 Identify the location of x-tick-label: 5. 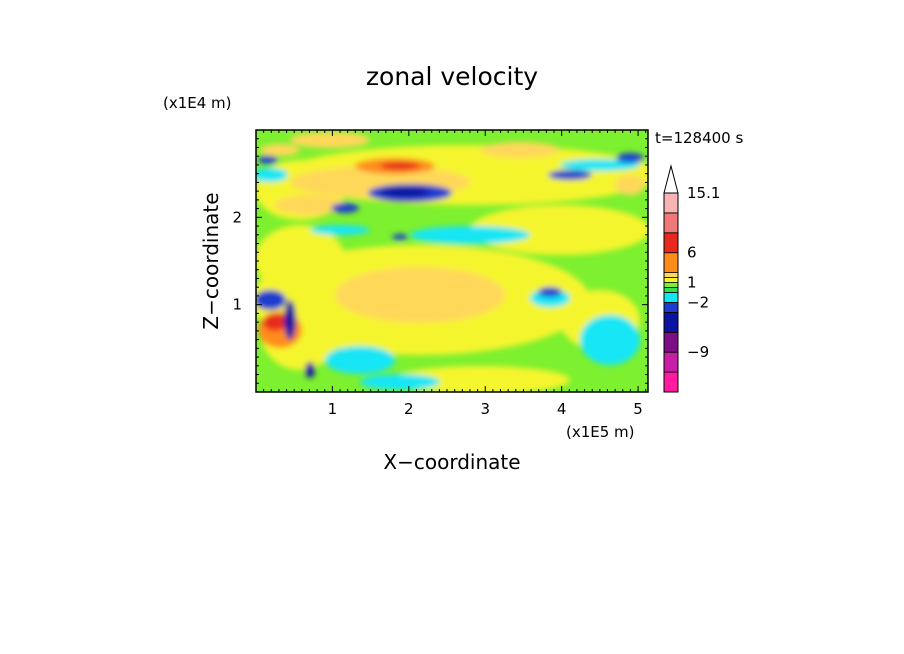
(638, 409).